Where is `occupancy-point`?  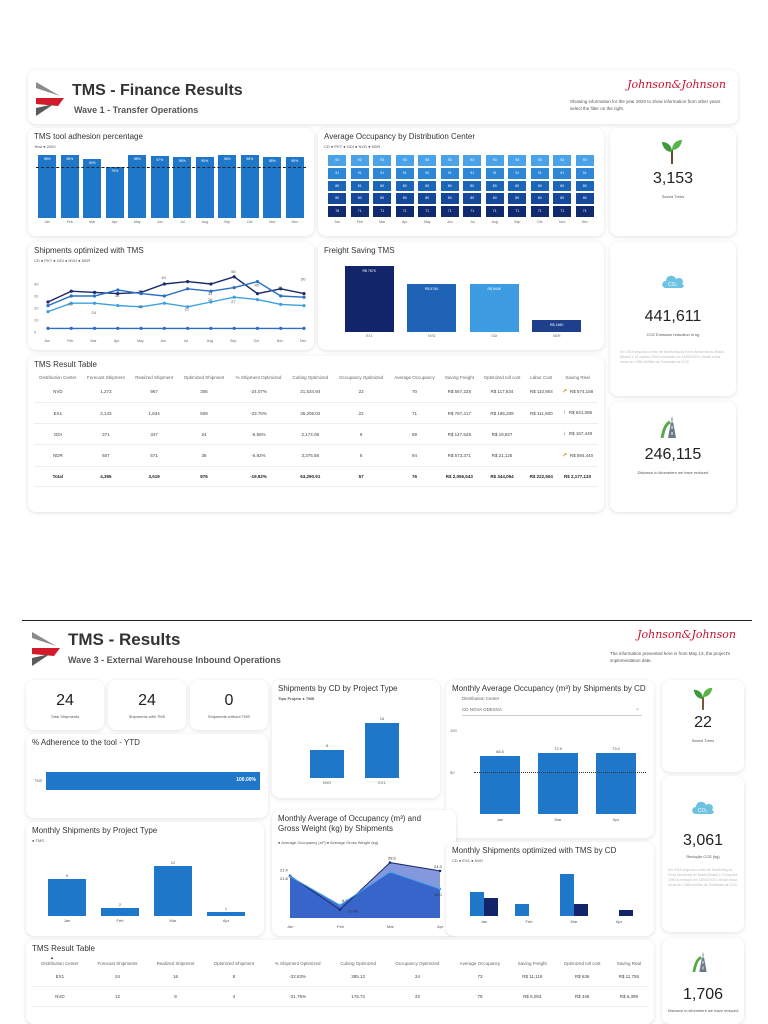 occupancy-point is located at coordinates (290, 876).